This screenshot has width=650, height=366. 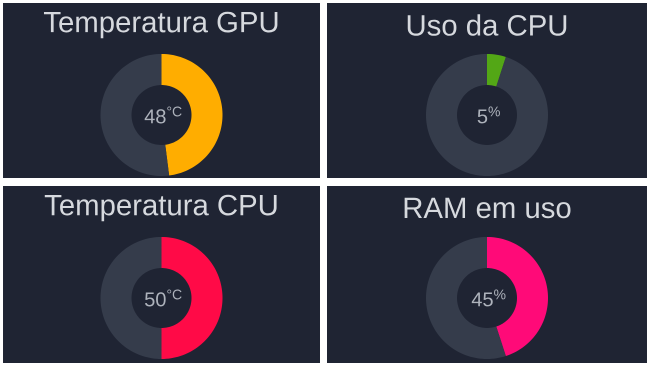 What do you see at coordinates (489, 115) in the screenshot?
I see `text: 5$^{%}$` at bounding box center [489, 115].